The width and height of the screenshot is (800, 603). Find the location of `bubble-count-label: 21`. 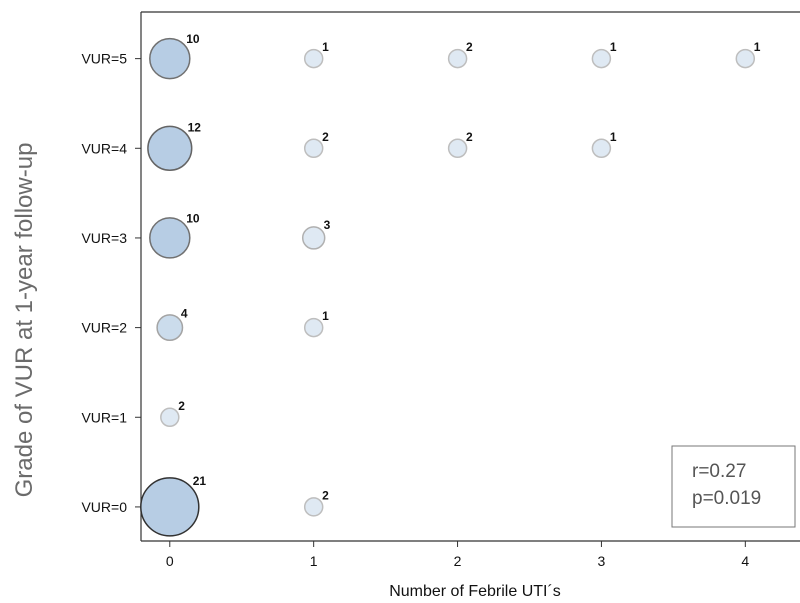

bubble-count-label: 21 is located at coordinates (200, 481).